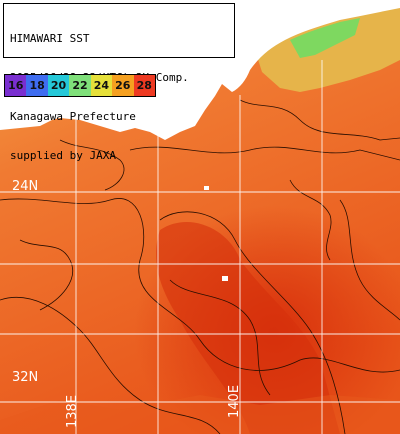 Image resolution: width=400 pixels, height=434 pixels. Describe the element at coordinates (58, 85) in the screenshot. I see `legend-swatch-20: 20` at that location.